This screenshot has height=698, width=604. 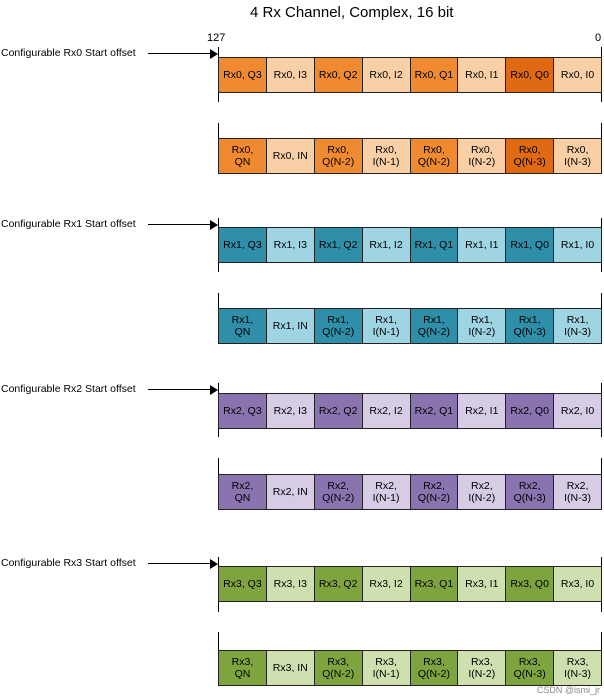 I want to click on rx1-cell: Rx1, Q1, so click(x=433, y=245).